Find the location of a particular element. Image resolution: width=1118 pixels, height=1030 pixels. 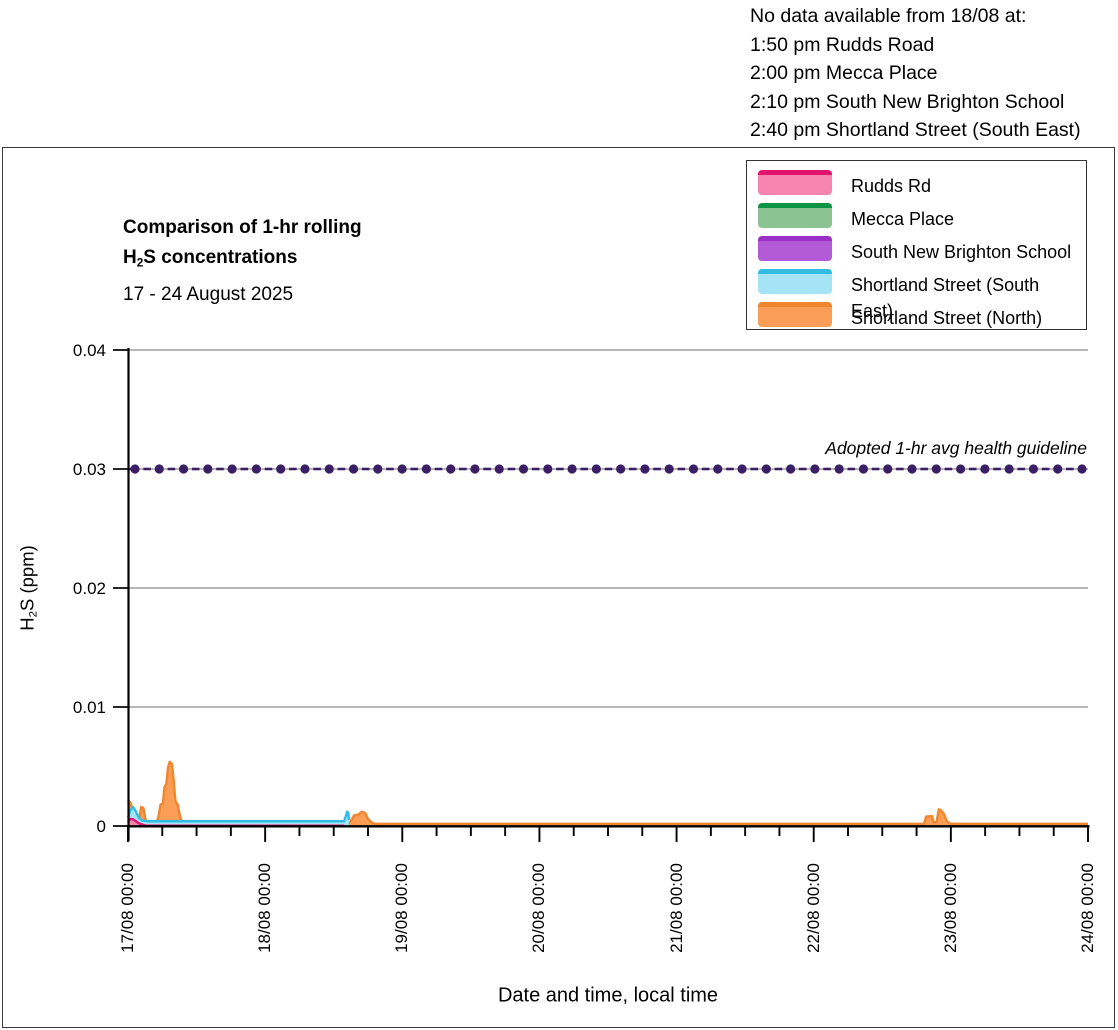

chart-subtitle: 17 - 24 August 2025 is located at coordinates (208, 294).